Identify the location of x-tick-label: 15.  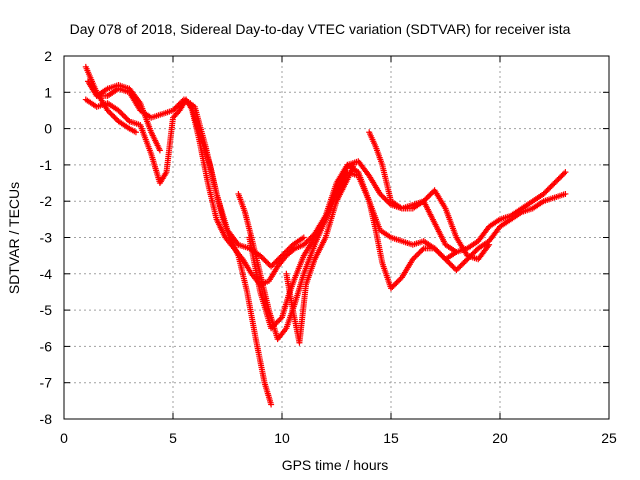
(391, 438).